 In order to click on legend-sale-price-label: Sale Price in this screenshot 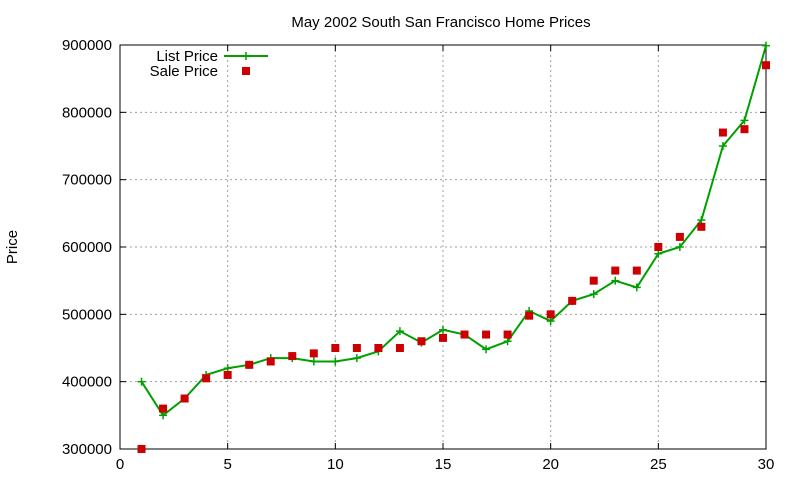, I will do `click(184, 71)`.